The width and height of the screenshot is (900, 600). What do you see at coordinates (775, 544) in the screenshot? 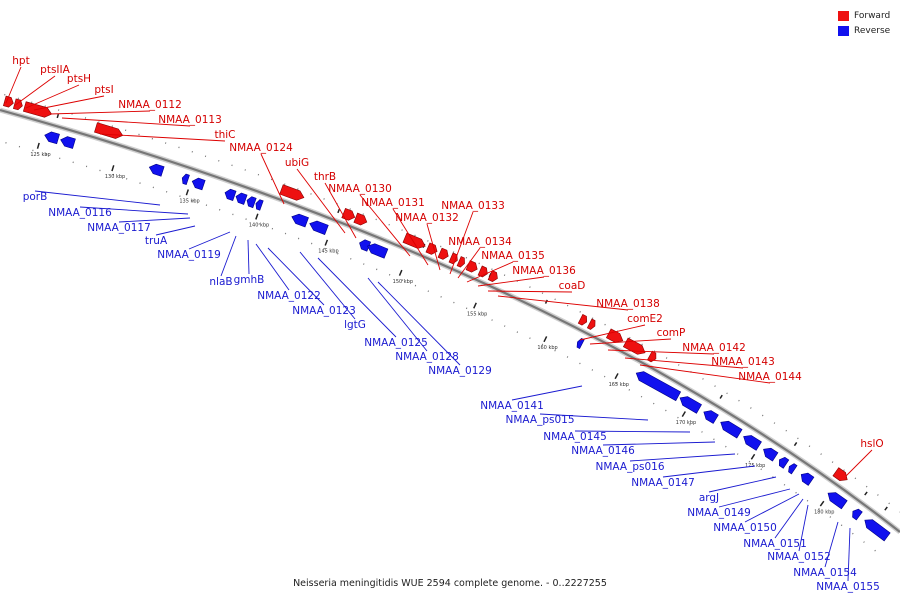
I see `gene-label-nmaa_0151: NMAA_0151` at bounding box center [775, 544].